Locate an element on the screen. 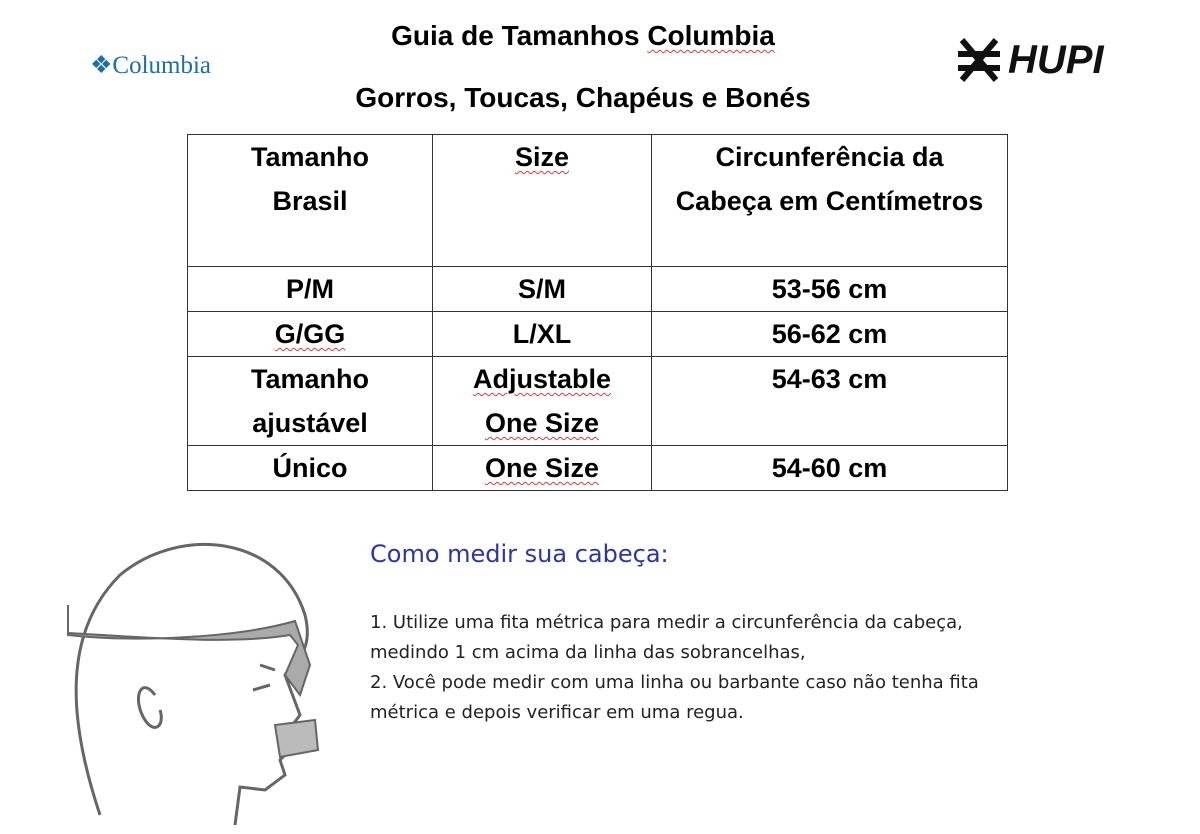  hupi-mark-icon is located at coordinates (979, 60).